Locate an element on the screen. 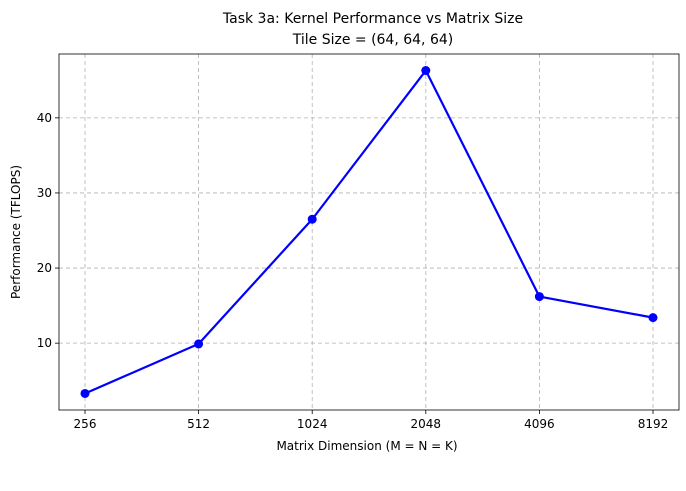  x-tick-label: 8192 is located at coordinates (653, 424).